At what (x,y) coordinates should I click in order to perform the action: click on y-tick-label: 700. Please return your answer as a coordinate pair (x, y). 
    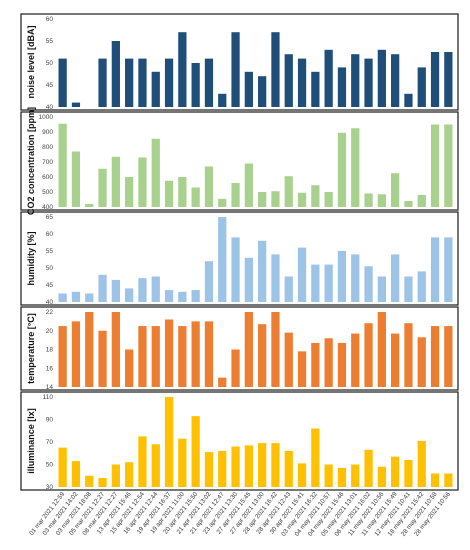
    Looking at the image, I should click on (47, 162).